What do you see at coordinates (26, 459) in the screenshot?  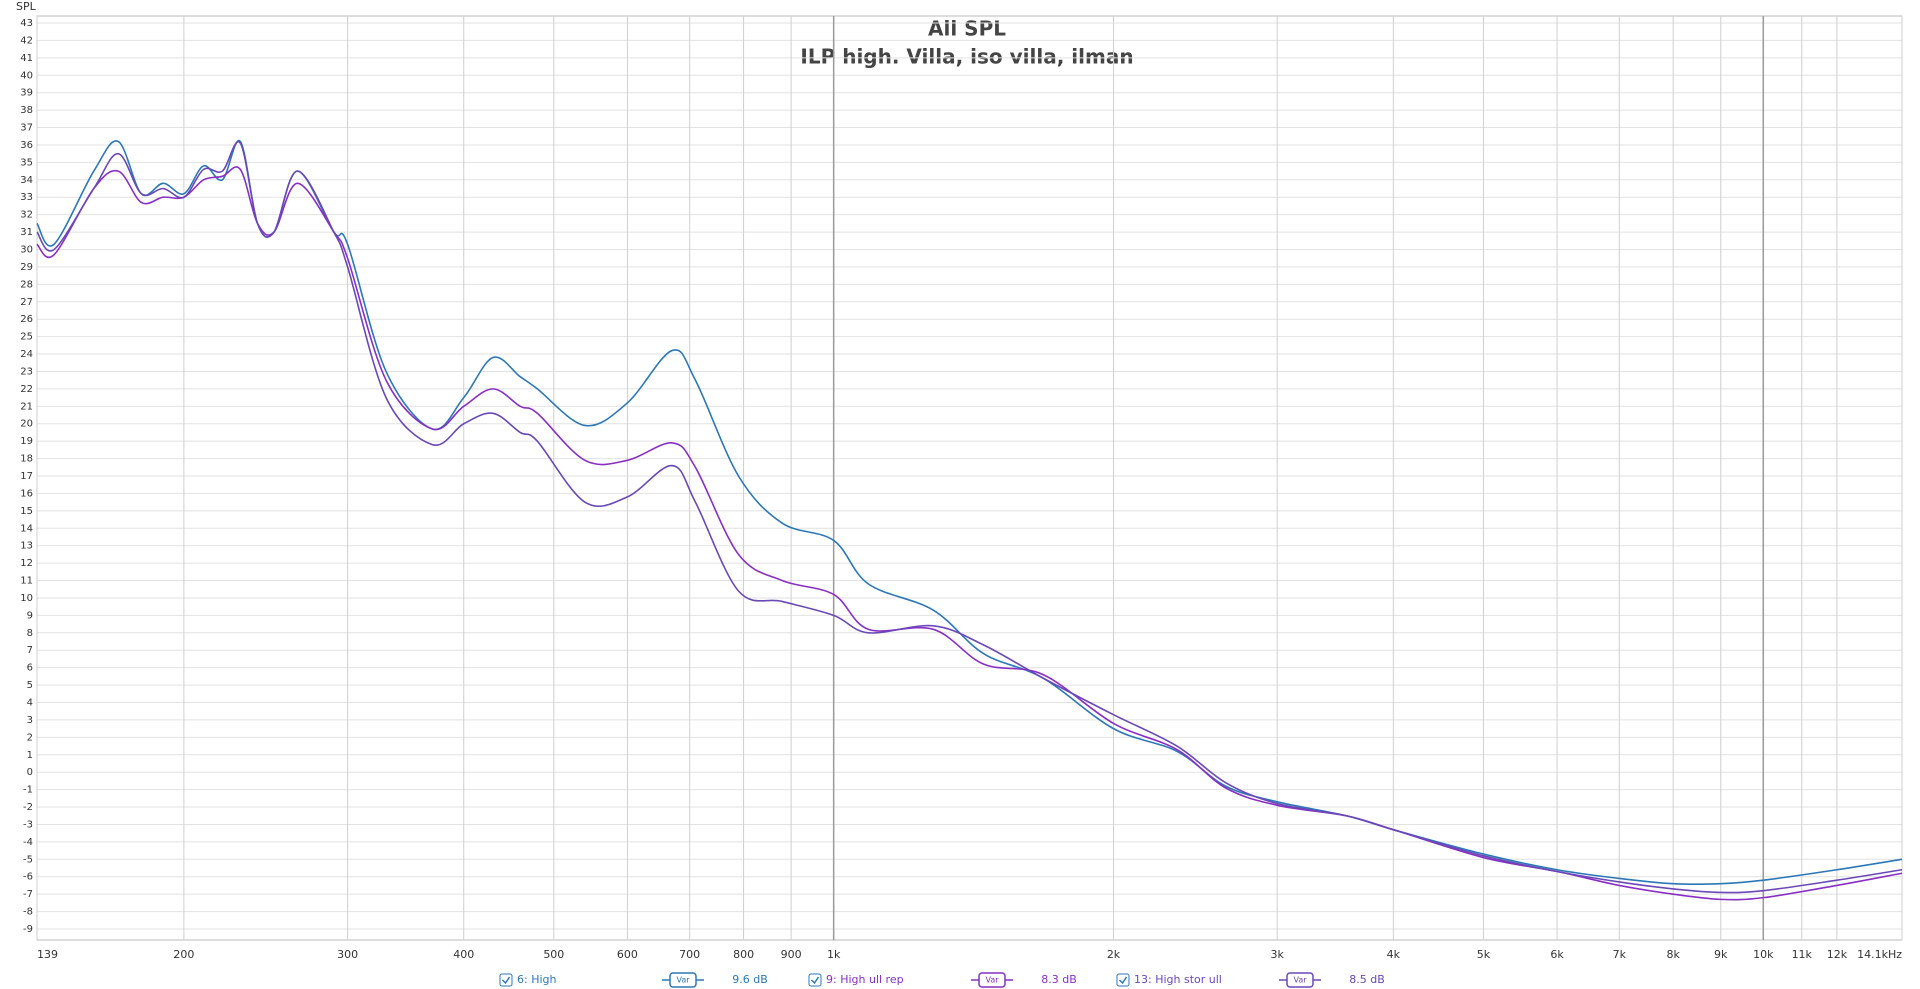 I see `y-tick-label: 18` at bounding box center [26, 459].